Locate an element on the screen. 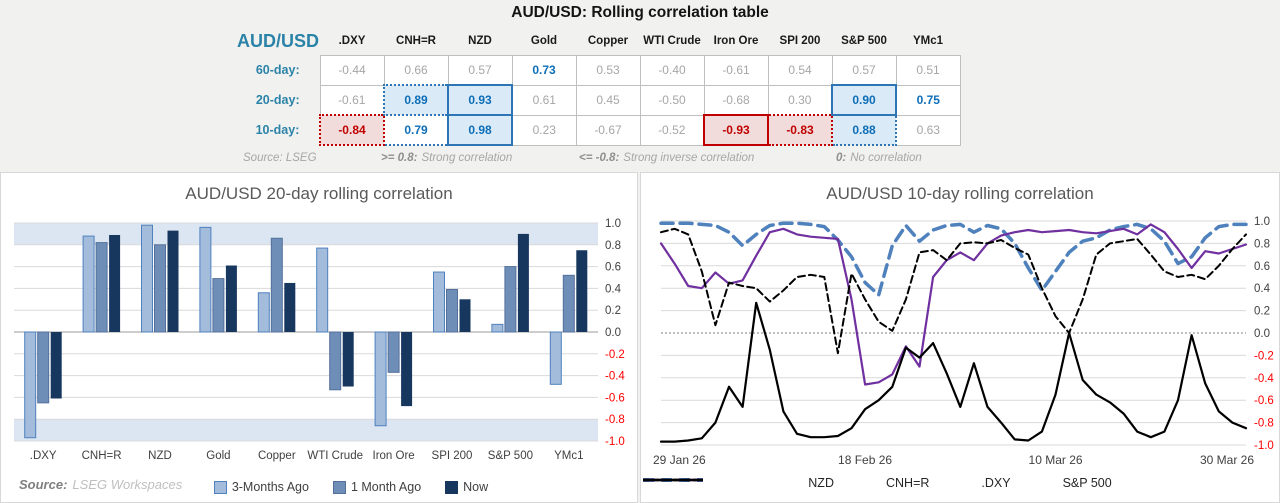  line-chart-legend: NZD CNH=R .DXY S&P 500 is located at coordinates (960, 483).